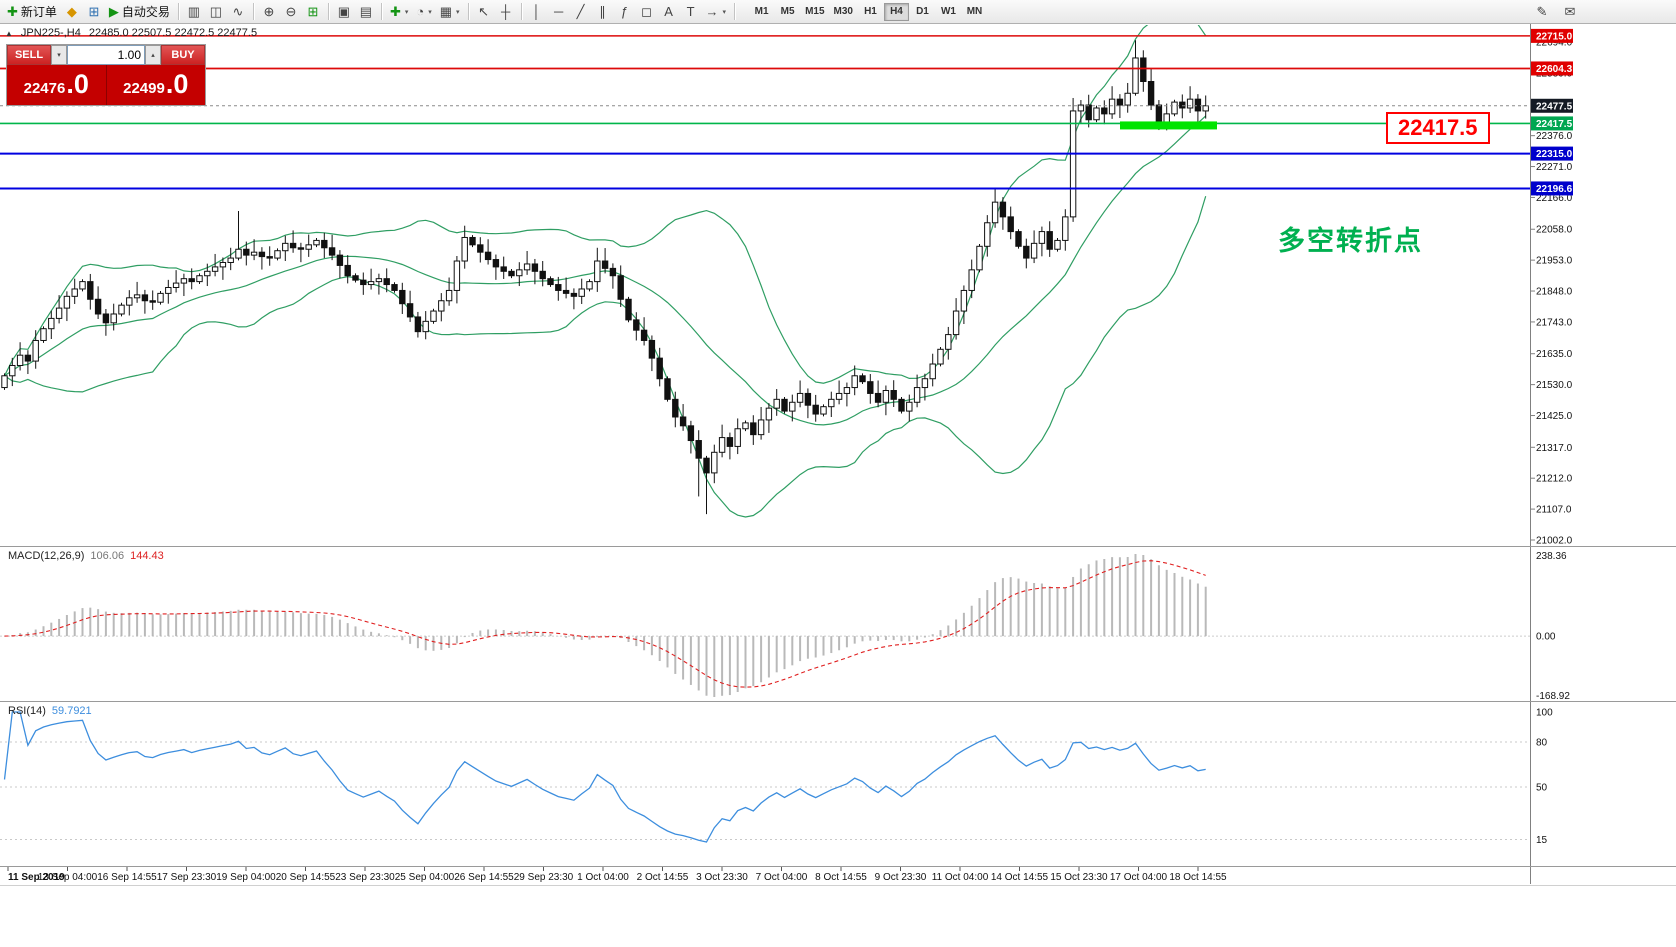 This screenshot has width=1676, height=947. Describe the element at coordinates (1438, 128) in the screenshot. I see `price-callout-box: 22417.5` at that location.